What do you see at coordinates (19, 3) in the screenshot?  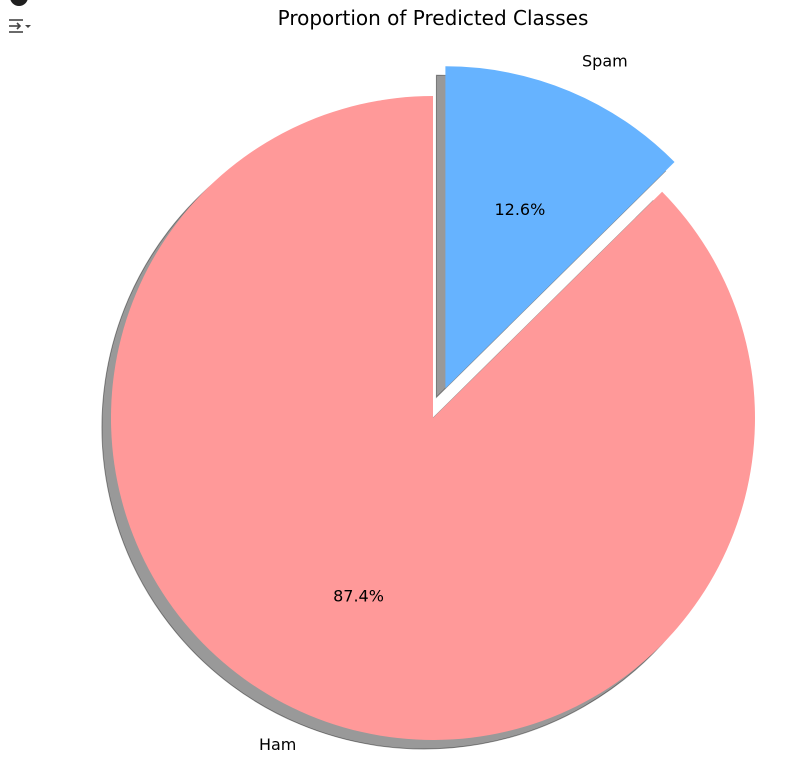 I see `run-indicator-icon` at bounding box center [19, 3].